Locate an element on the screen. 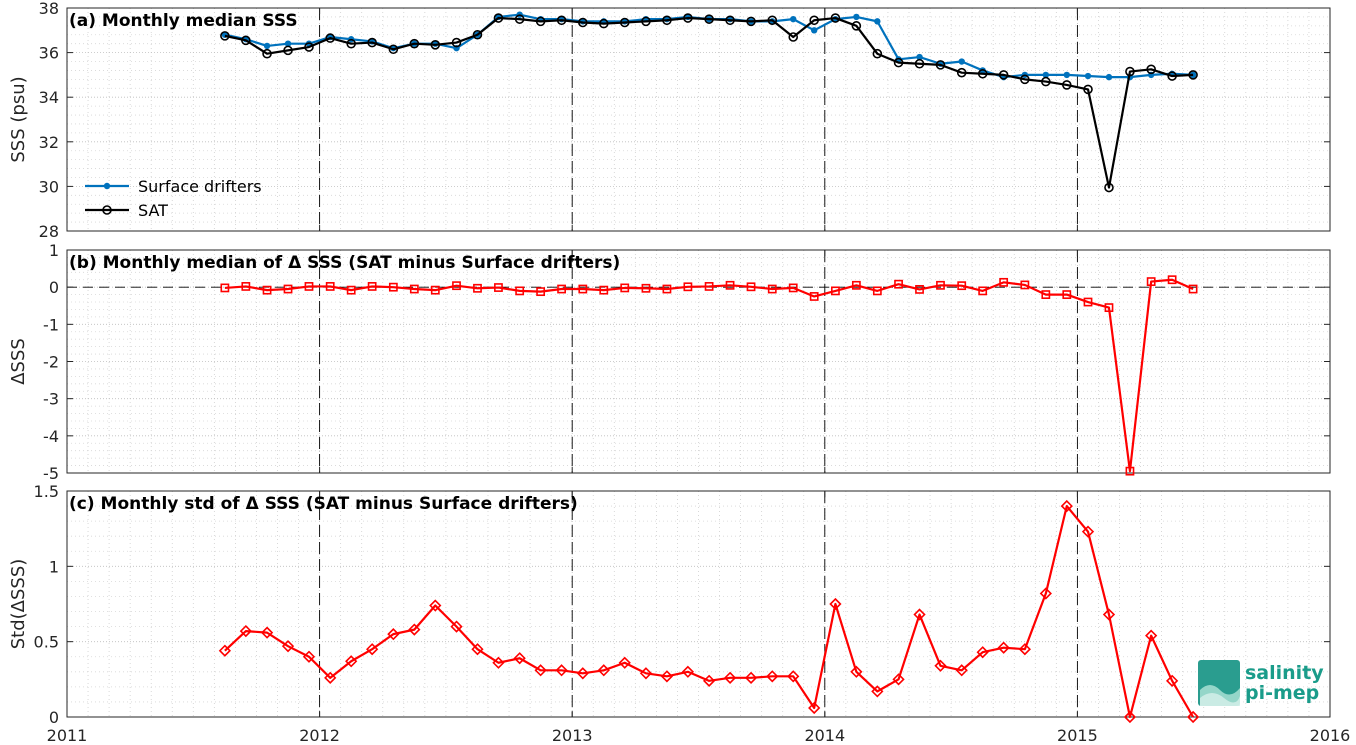 The height and width of the screenshot is (745, 1356). y-tick-label: -2 is located at coordinates (51, 362).